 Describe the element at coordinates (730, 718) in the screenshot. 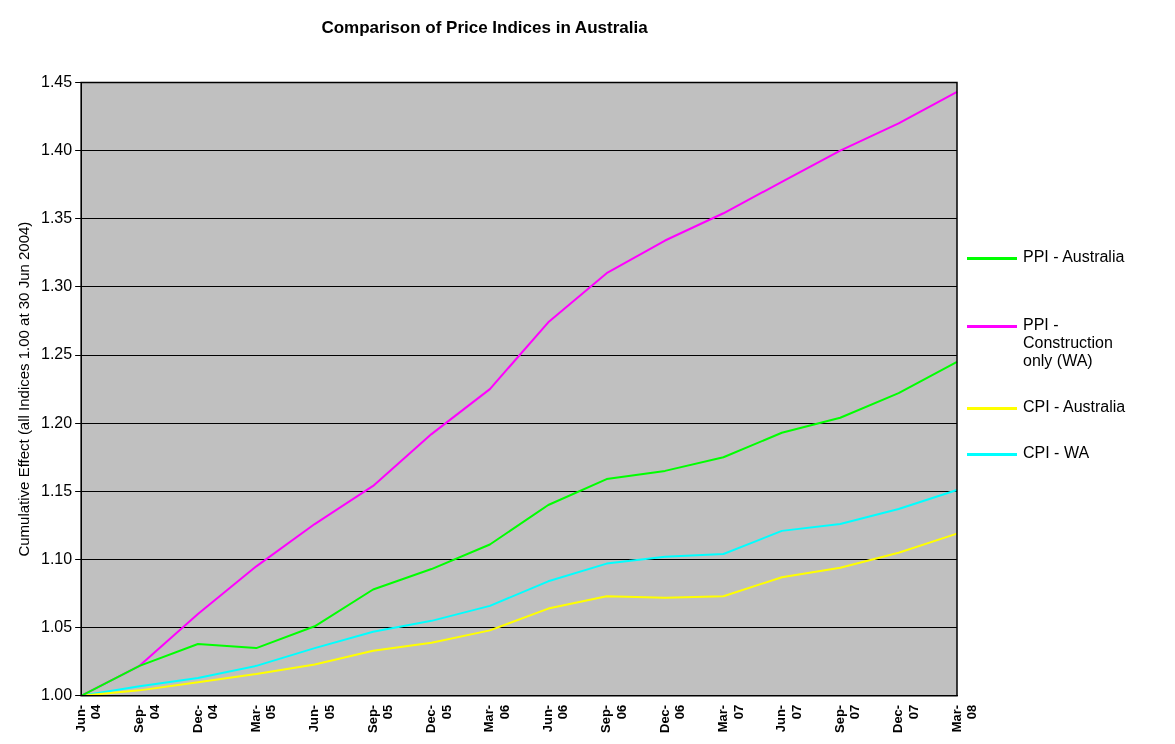

I see `x-tick-label: Mar-07` at that location.